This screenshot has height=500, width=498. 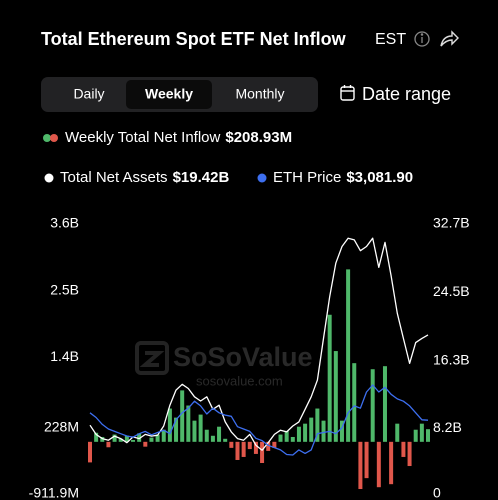 I want to click on legend-value: $3,081.90, so click(x=379, y=177).